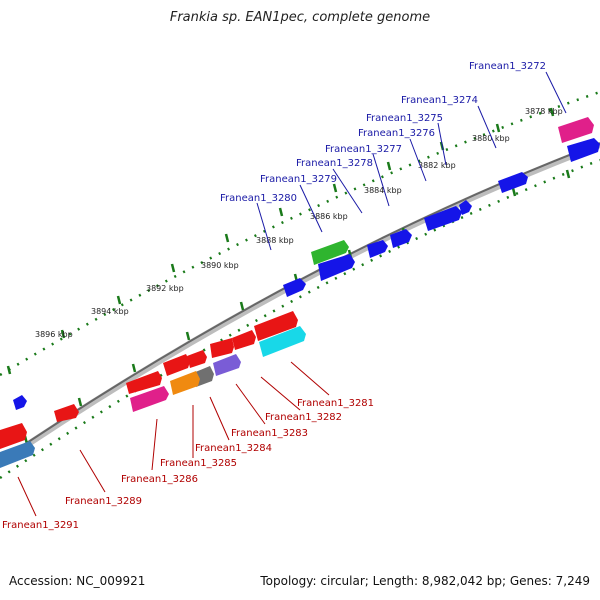 This screenshot has height=600, width=600. What do you see at coordinates (298, 179) in the screenshot?
I see `gene-label-top: Franean1_3279` at bounding box center [298, 179].